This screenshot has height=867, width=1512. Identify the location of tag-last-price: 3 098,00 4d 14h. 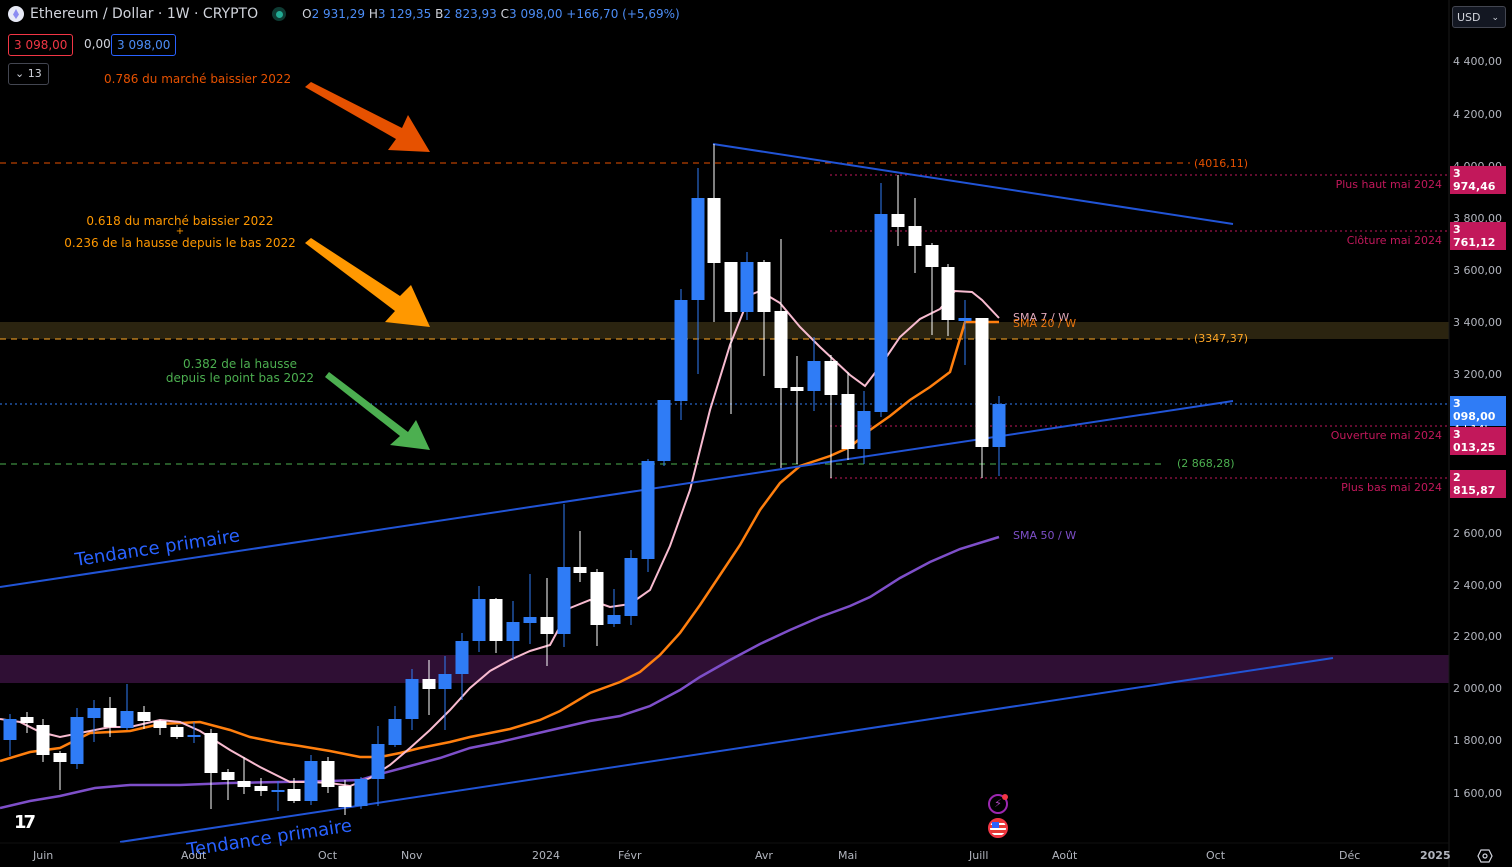
(1478, 416).